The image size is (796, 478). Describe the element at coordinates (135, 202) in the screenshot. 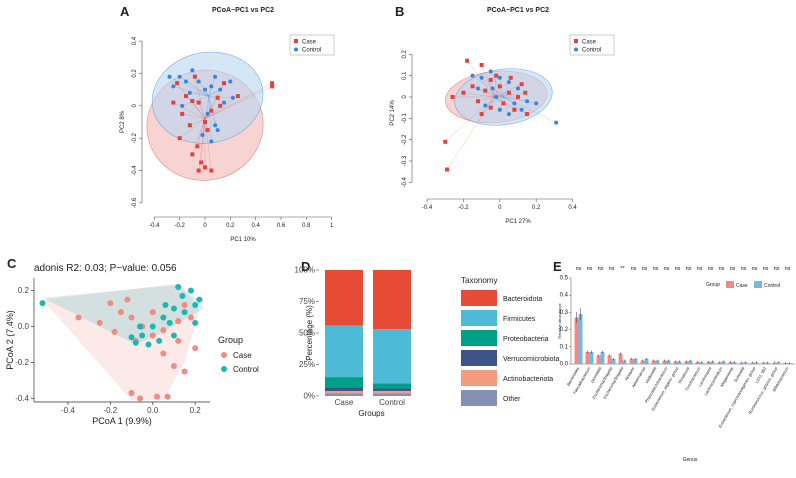

I see `y-tick-label-A: -0.6` at that location.